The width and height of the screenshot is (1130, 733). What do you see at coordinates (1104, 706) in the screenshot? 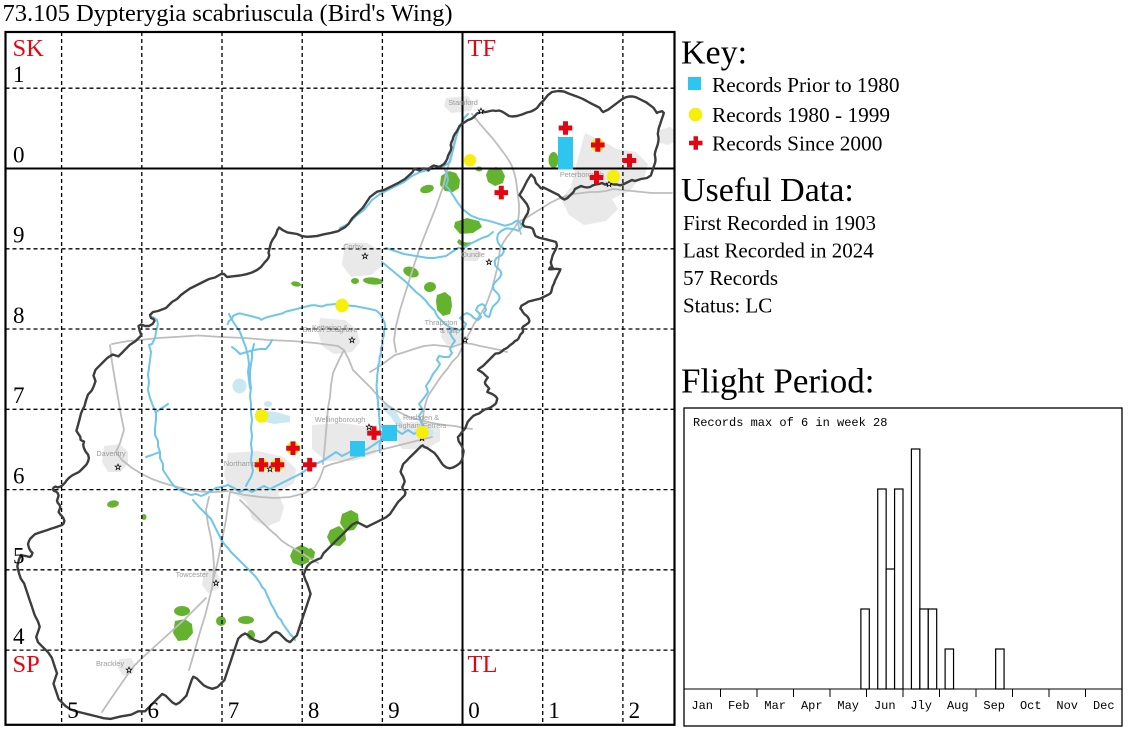
I see `svg-text: Dec` at bounding box center [1104, 706].